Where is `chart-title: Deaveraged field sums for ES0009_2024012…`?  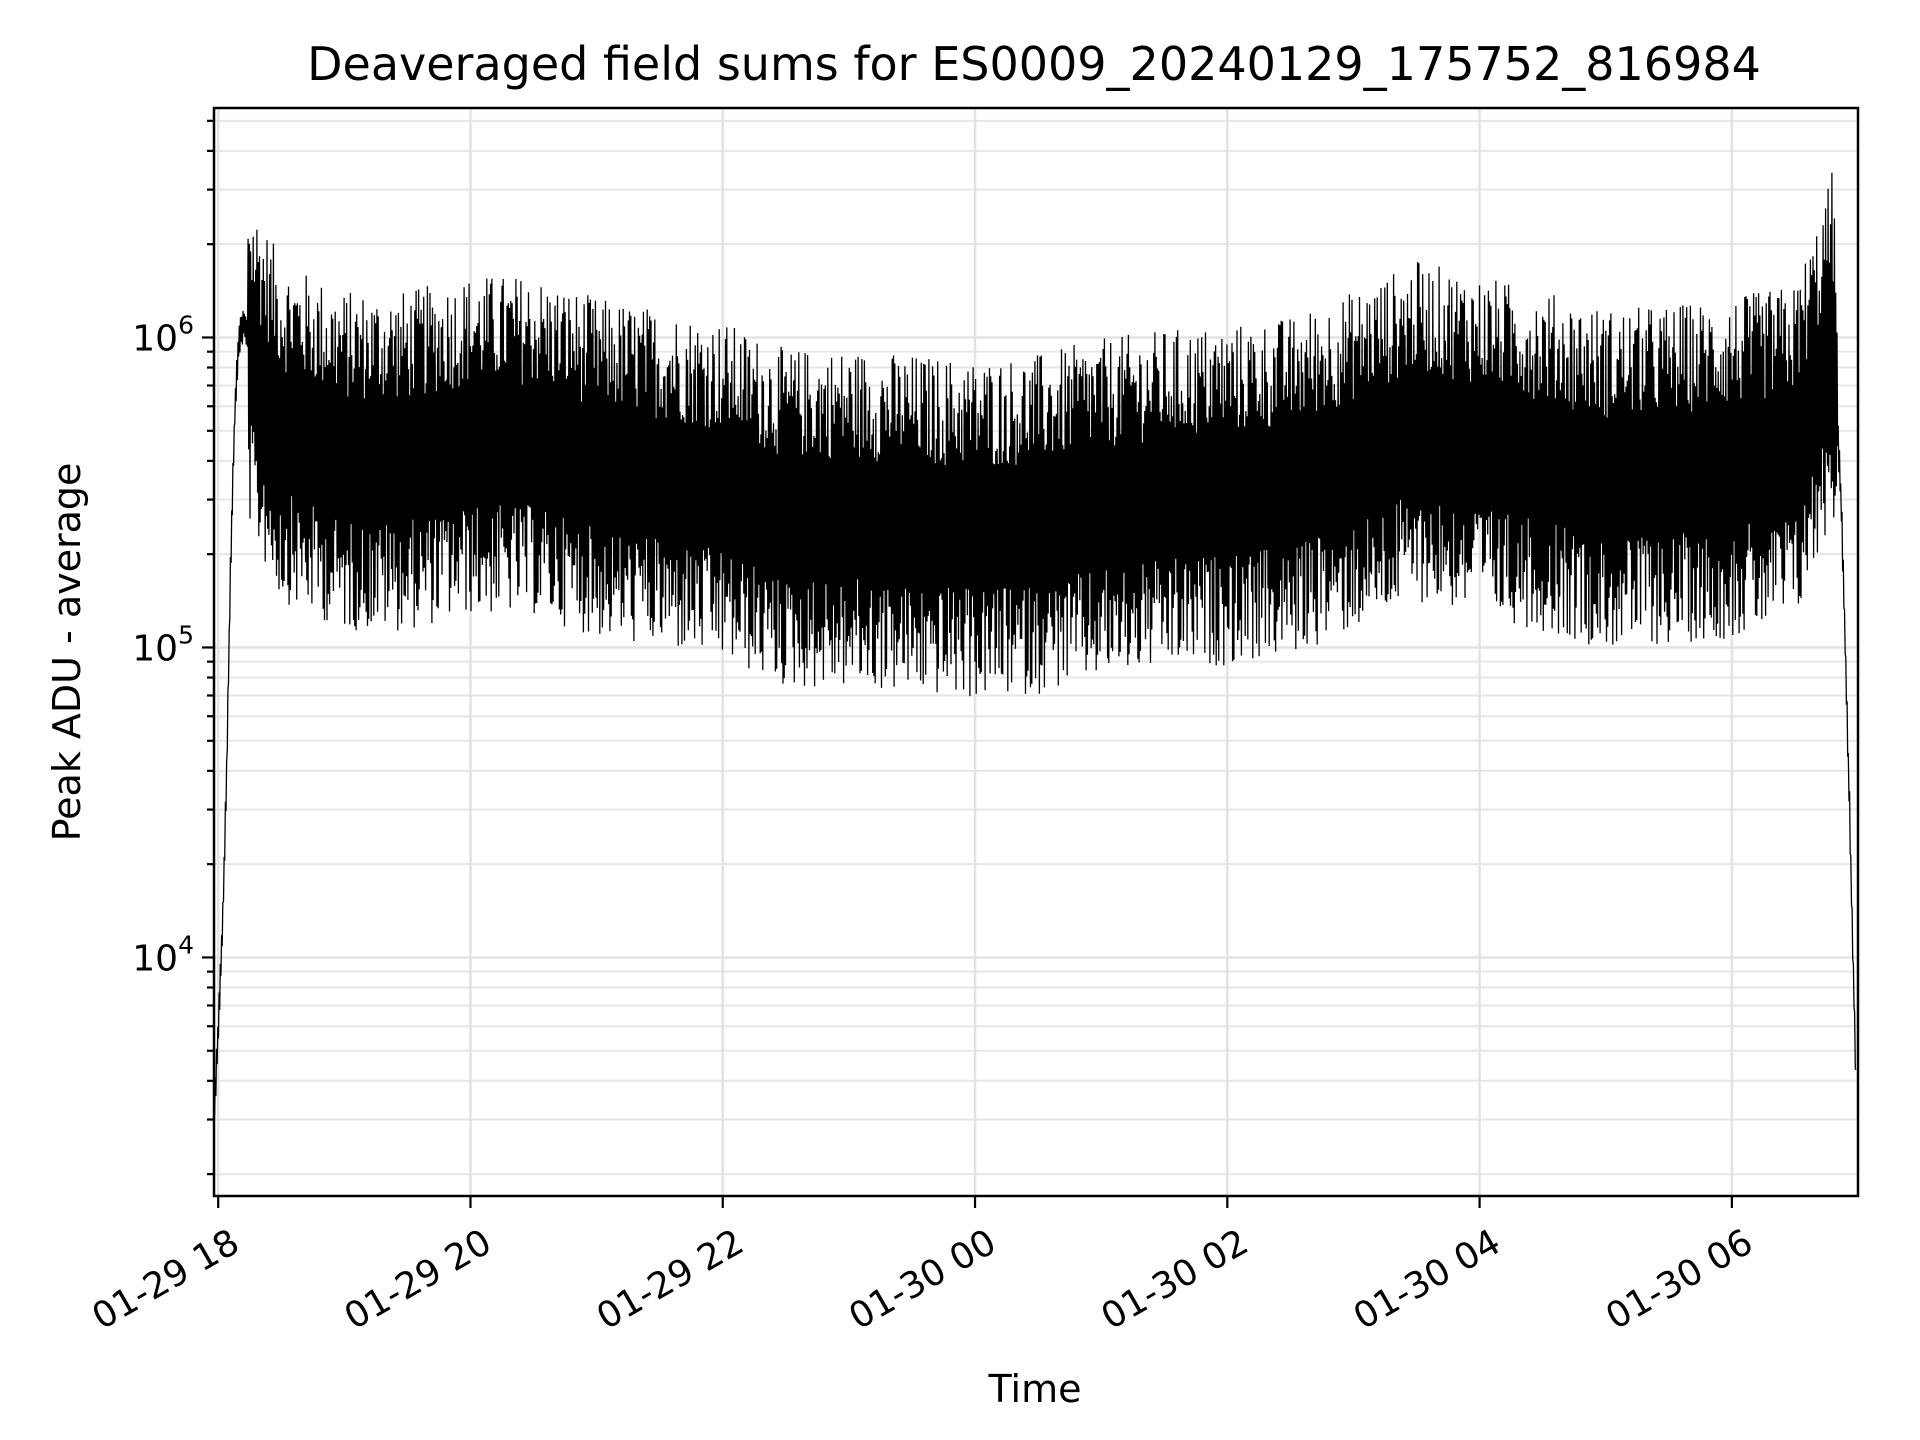 chart-title: Deaveraged field sums for ES0009_2024012… is located at coordinates (1034, 64).